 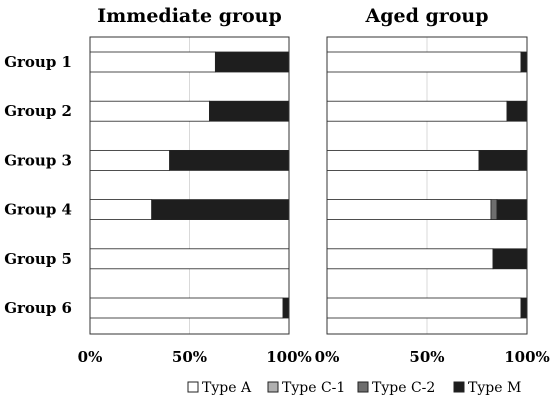 I want to click on legend-label: Type C-1, so click(x=313, y=388).